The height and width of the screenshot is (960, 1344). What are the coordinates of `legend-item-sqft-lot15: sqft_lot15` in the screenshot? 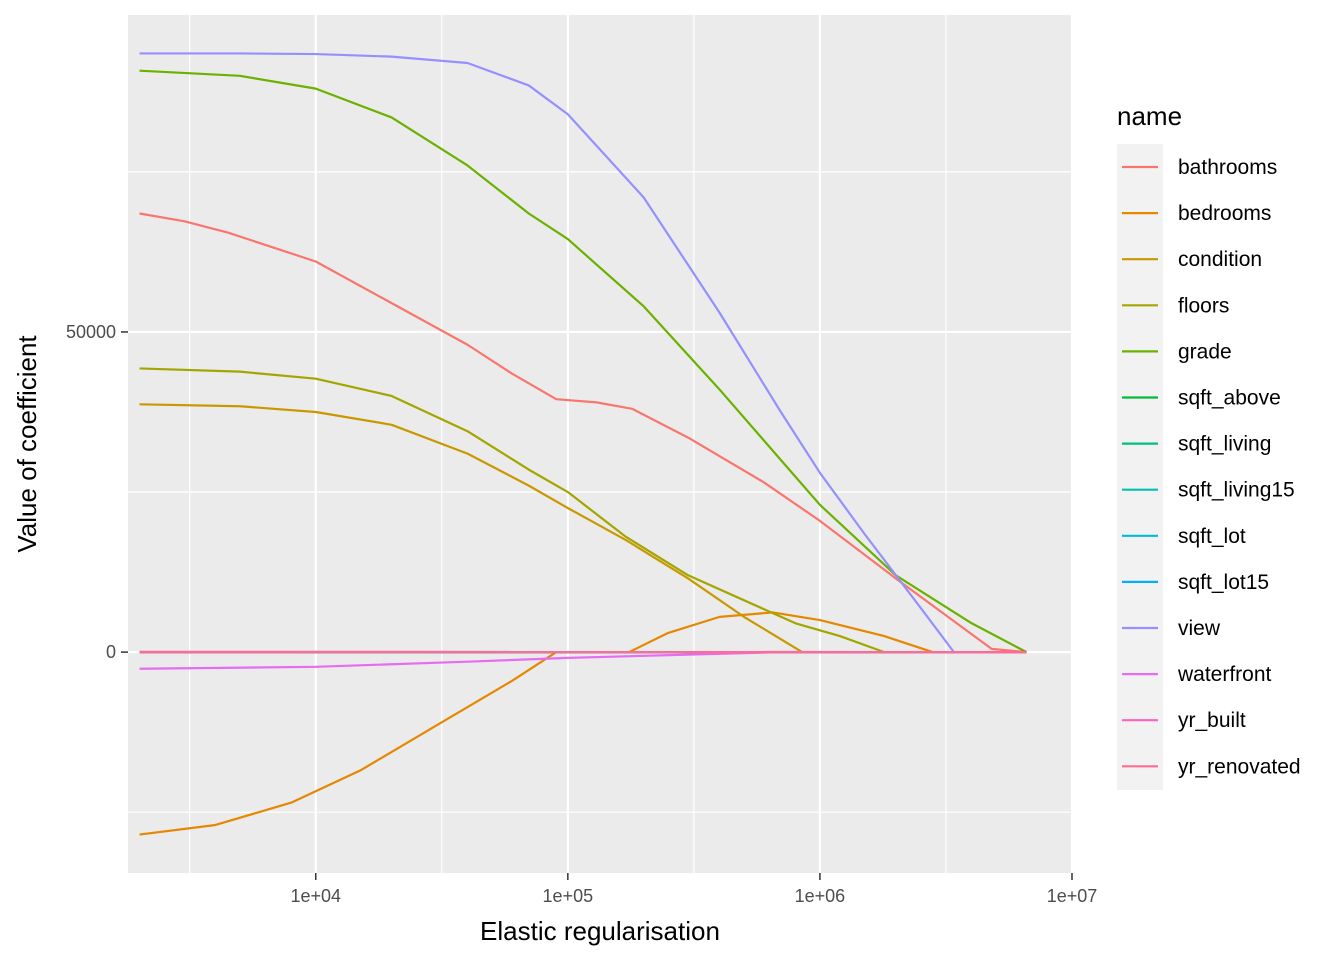 It's located at (1195, 582).